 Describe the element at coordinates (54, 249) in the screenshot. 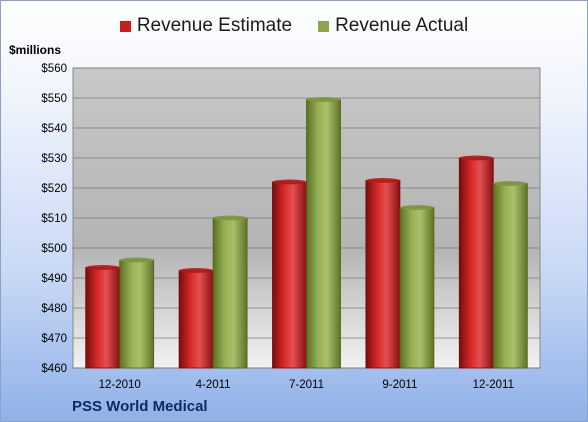

I see `y-tick-label: $500` at that location.